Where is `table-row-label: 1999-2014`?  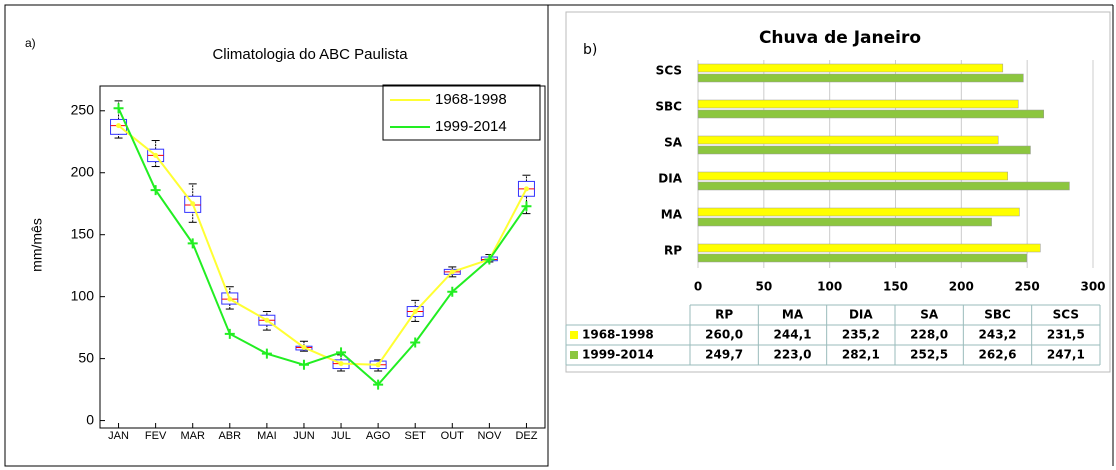
table-row-label: 1999-2014 is located at coordinates (618, 355).